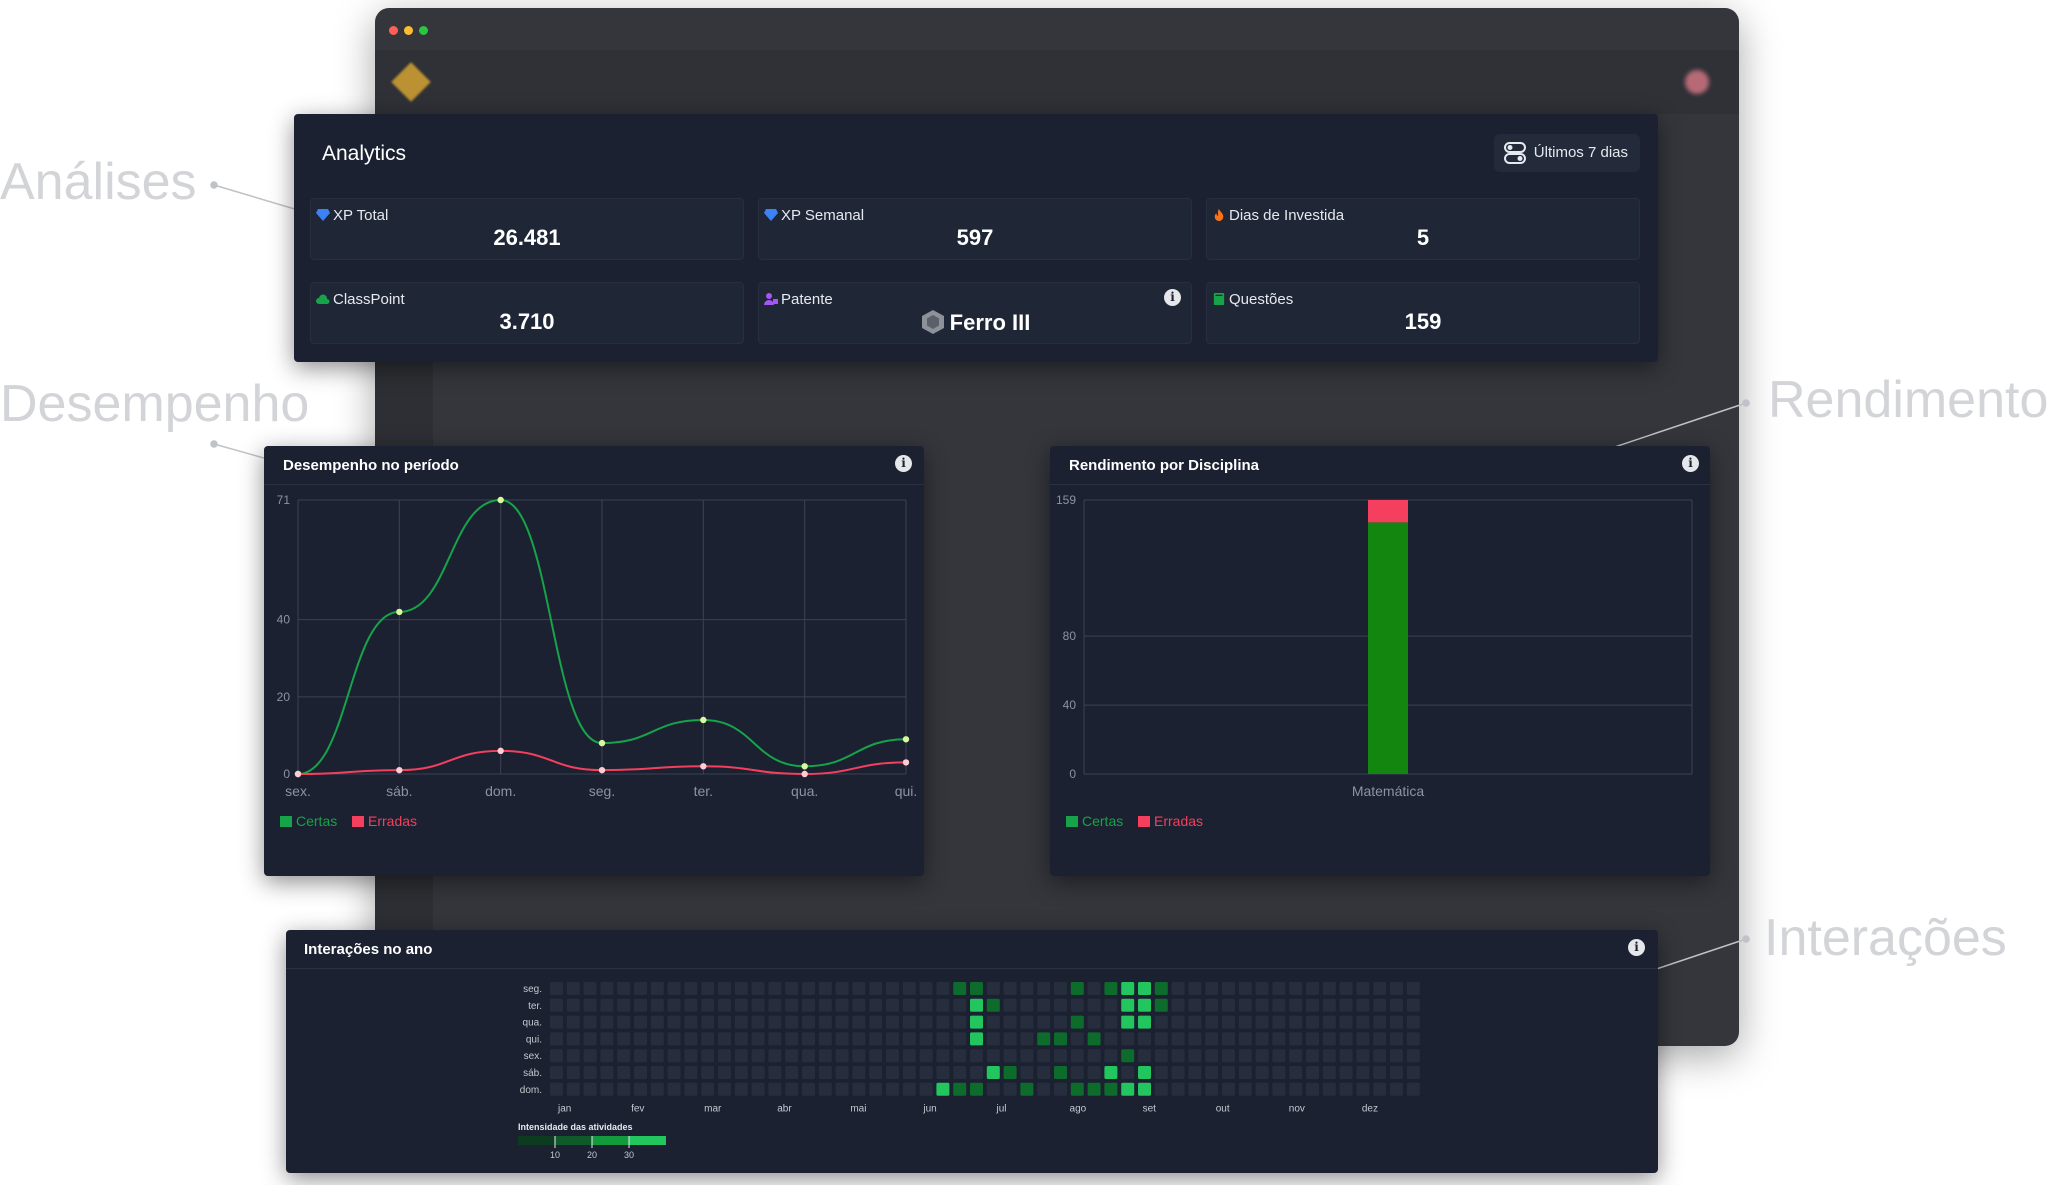  What do you see at coordinates (393, 30) in the screenshot?
I see `close-dot-icon` at bounding box center [393, 30].